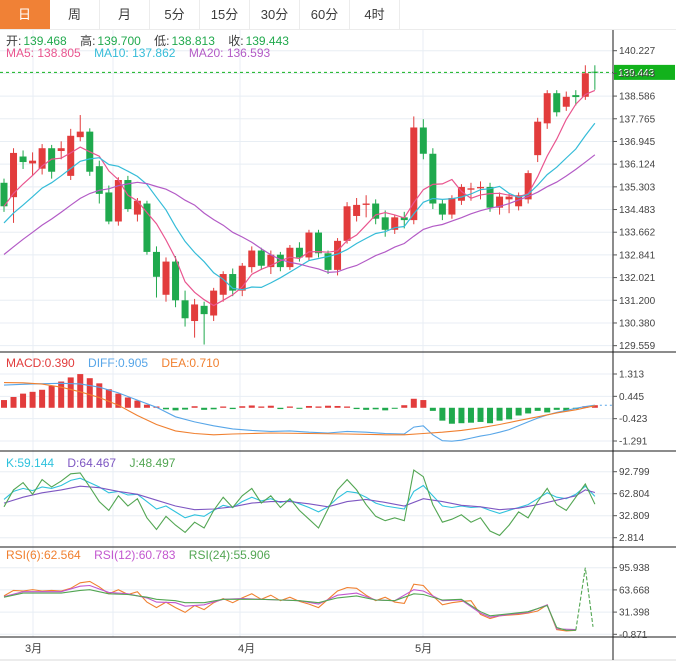 The image size is (676, 671). What do you see at coordinates (275, 14) in the screenshot?
I see `tab-30min: 30分` at bounding box center [275, 14].